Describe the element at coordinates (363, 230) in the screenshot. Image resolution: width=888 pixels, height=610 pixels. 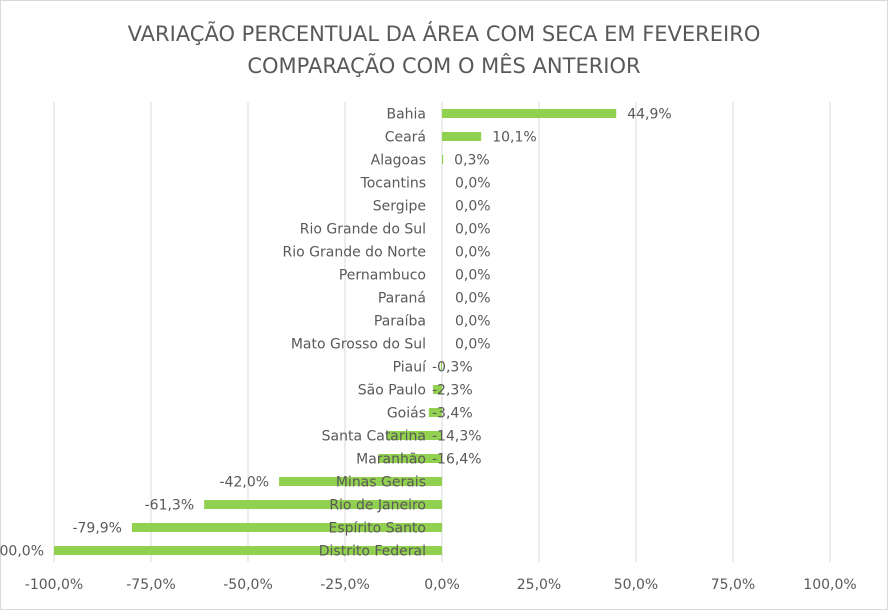
I see `category-label: Rio Grande do Sul` at that location.